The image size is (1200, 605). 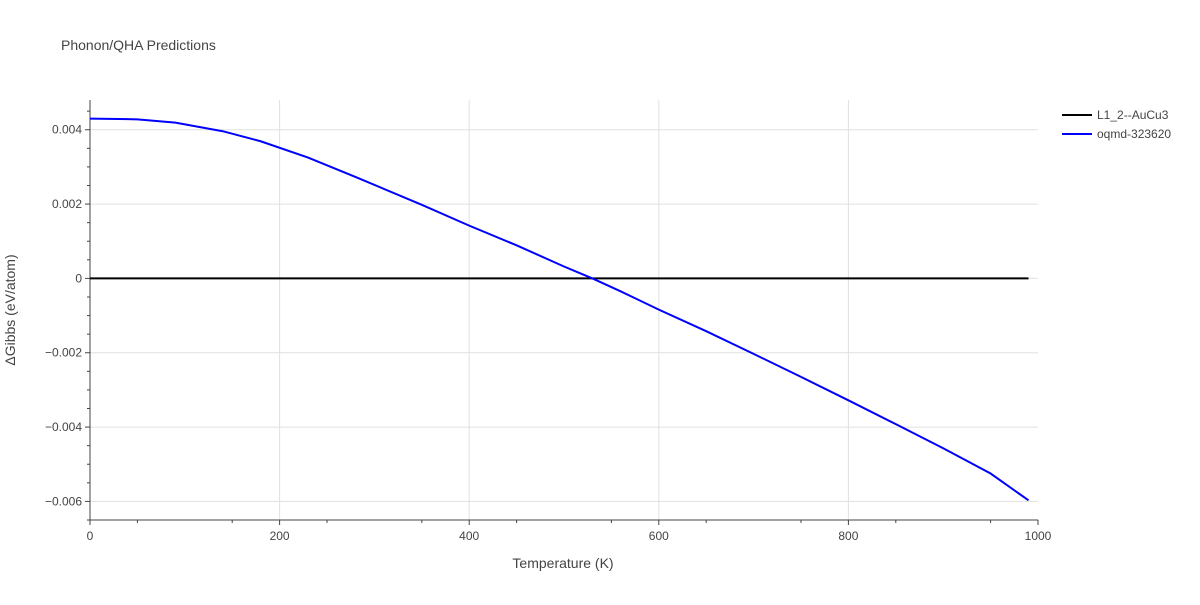 What do you see at coordinates (138, 45) in the screenshot?
I see `chart-title: Phonon/QHA Predictions` at bounding box center [138, 45].